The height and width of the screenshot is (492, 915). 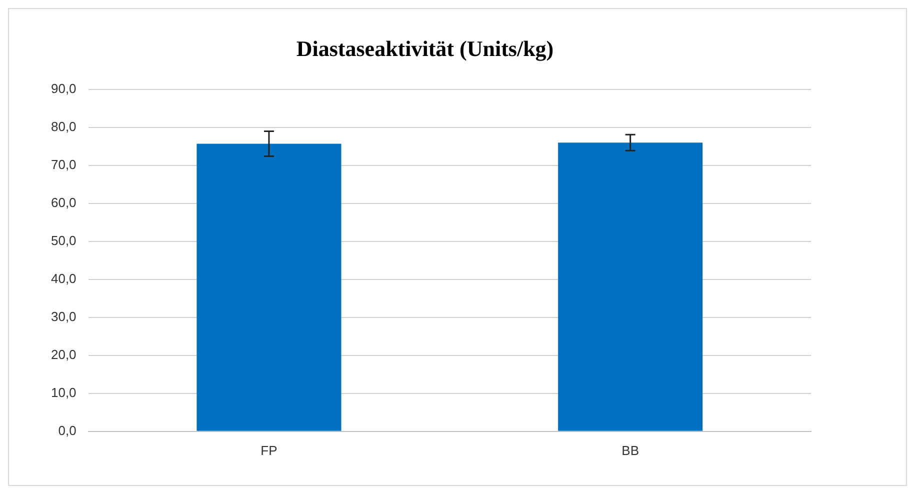 What do you see at coordinates (269, 450) in the screenshot?
I see `x-tick-label: FP` at bounding box center [269, 450].